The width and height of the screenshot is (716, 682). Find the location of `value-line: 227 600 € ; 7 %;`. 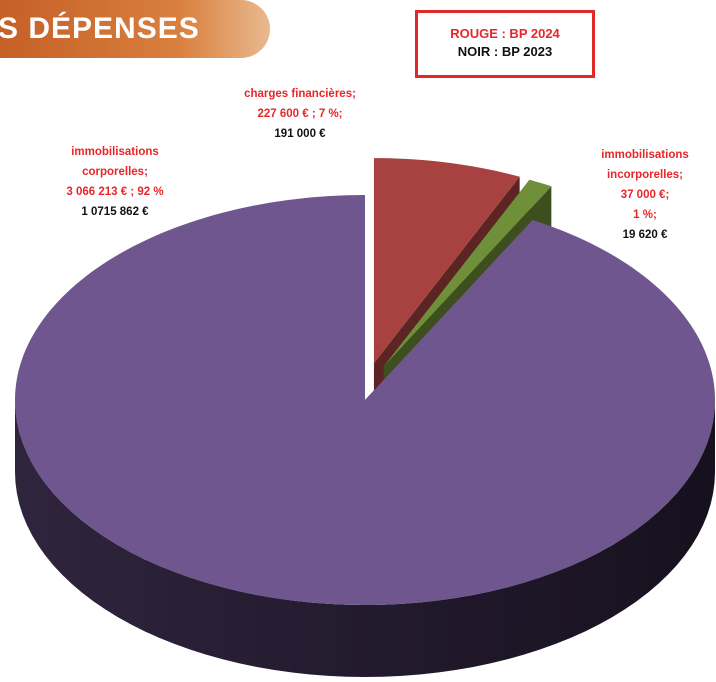

value-line: 227 600 € ; 7 %; is located at coordinates (300, 114).